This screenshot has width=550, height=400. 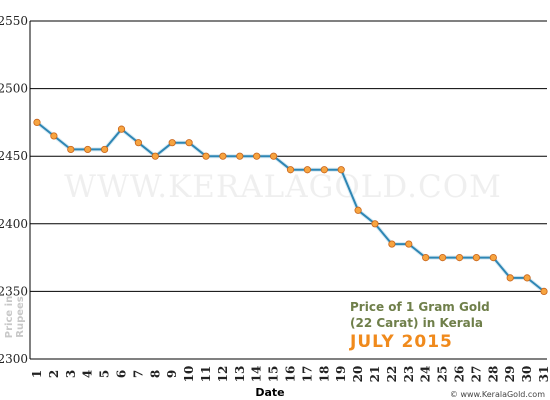 I want to click on y-axis-label-line1: Price in, so click(x=9, y=317).